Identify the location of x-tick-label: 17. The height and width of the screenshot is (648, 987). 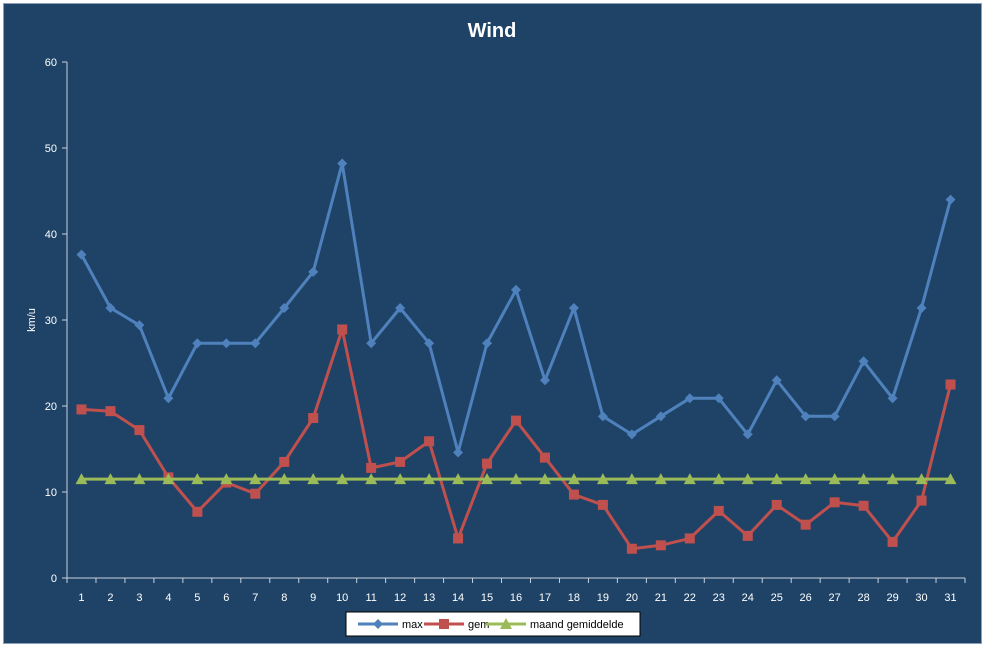
(545, 598).